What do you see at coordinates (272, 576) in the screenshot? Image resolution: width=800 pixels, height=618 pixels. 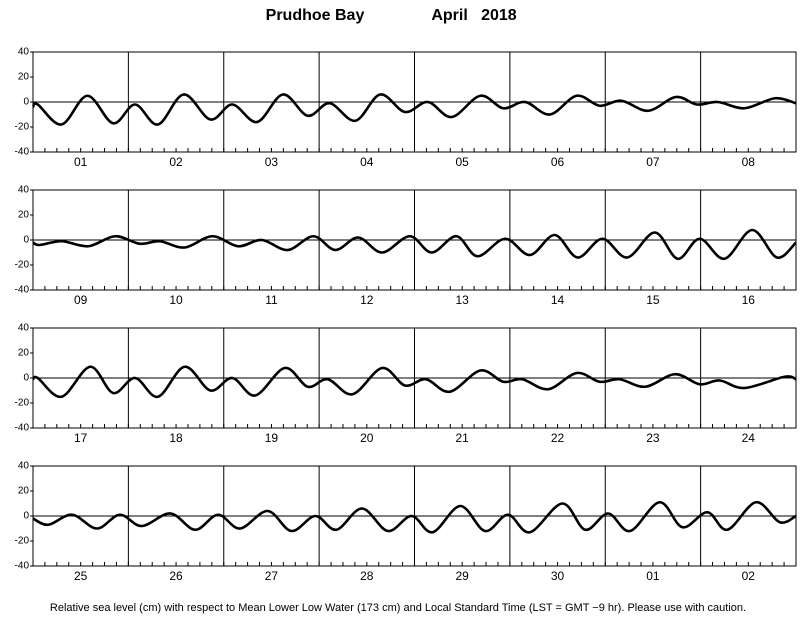 I see `x-tick-label: 27` at bounding box center [272, 576].